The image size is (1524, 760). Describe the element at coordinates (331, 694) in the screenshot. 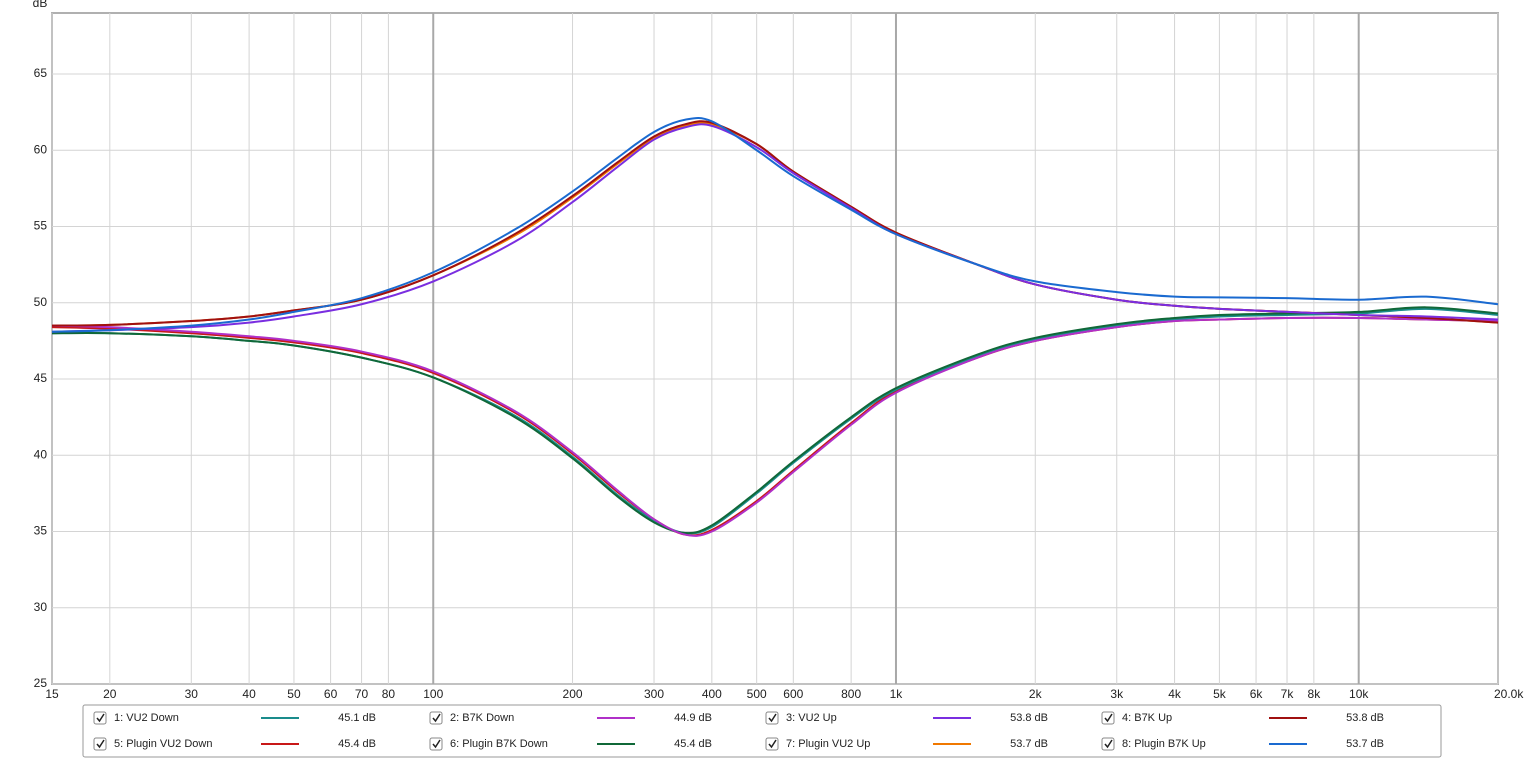

I see `x-tick-label: 60` at that location.